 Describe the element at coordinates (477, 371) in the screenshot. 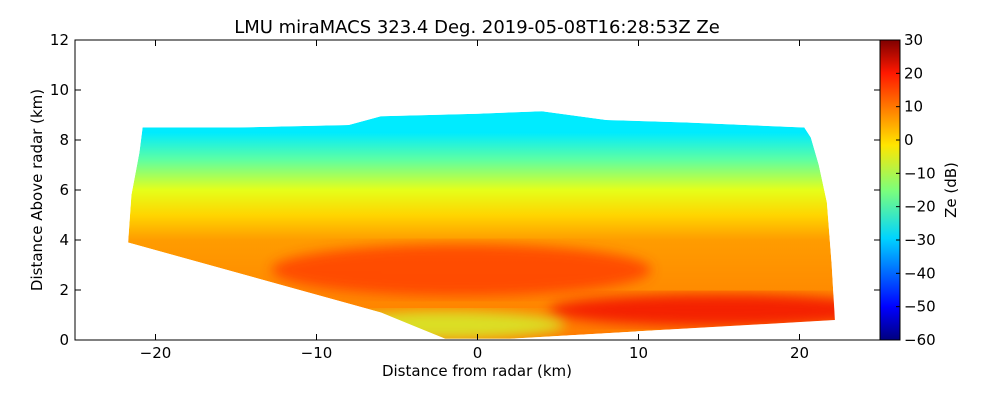

I see `x-axis-label: Distance from radar (km)` at that location.